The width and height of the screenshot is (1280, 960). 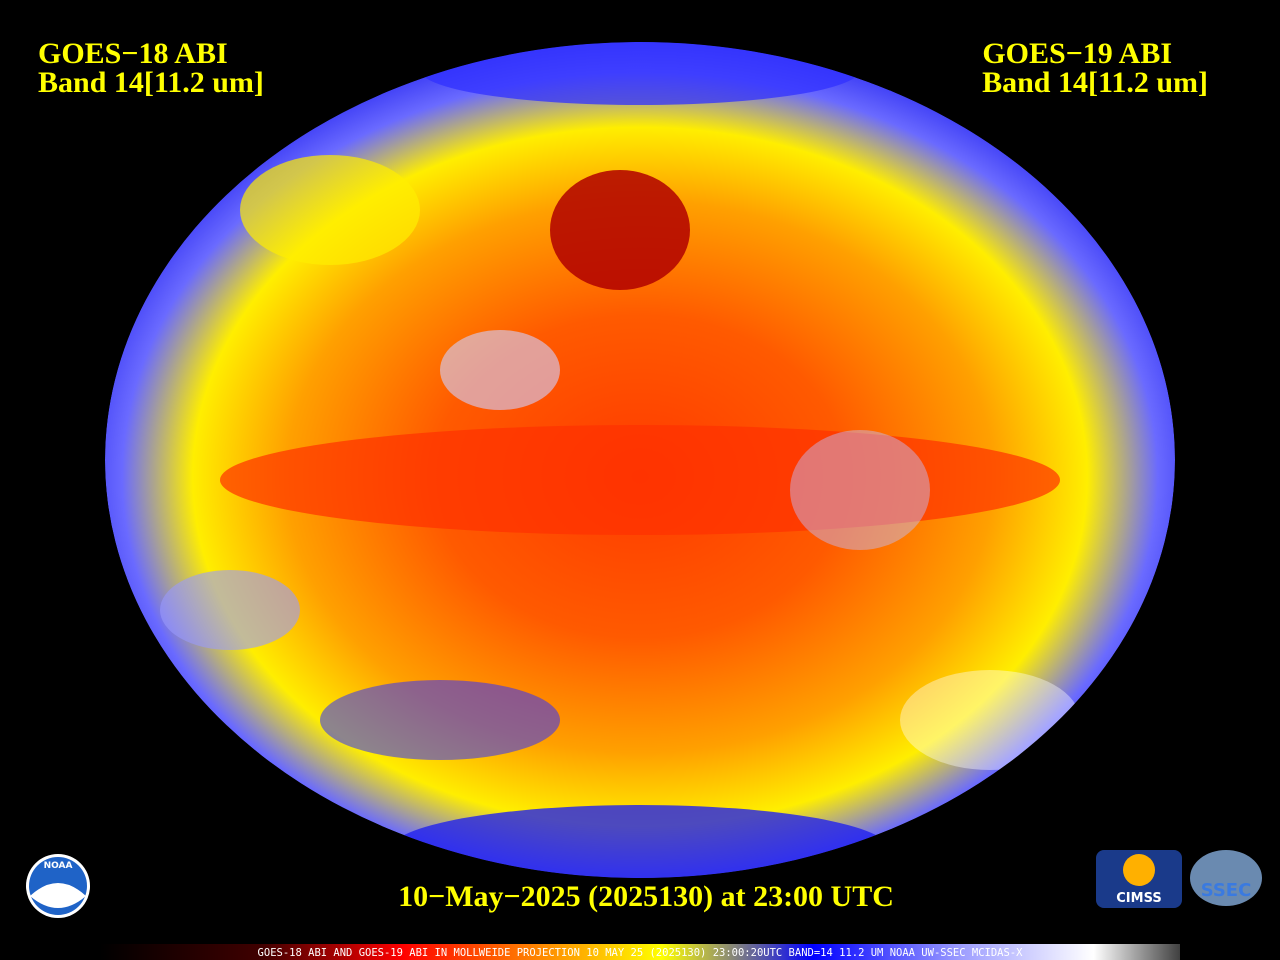 What do you see at coordinates (1226, 890) in the screenshot?
I see `ssec-text: SSEC` at bounding box center [1226, 890].